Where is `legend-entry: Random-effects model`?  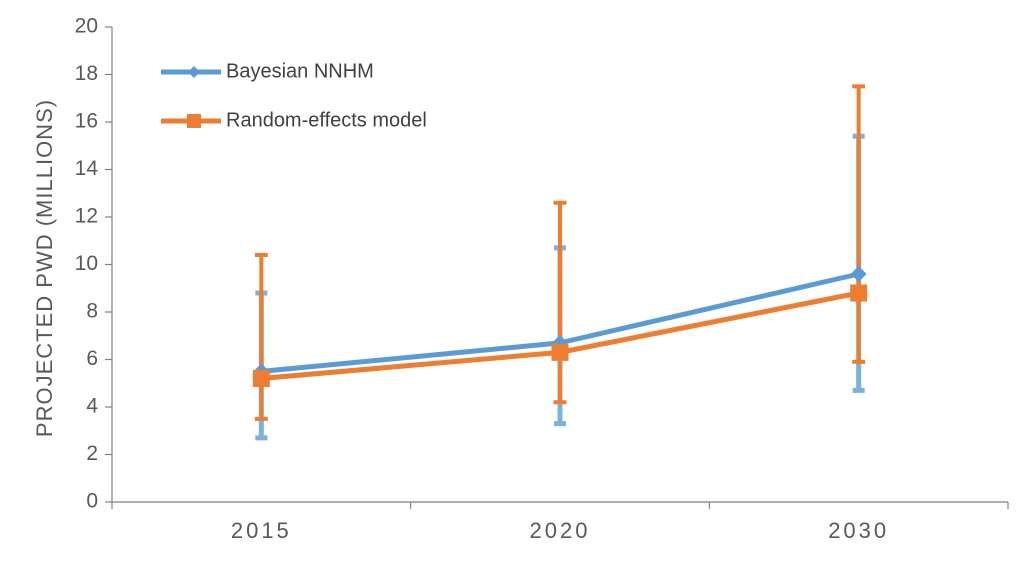 legend-entry: Random-effects model is located at coordinates (294, 120).